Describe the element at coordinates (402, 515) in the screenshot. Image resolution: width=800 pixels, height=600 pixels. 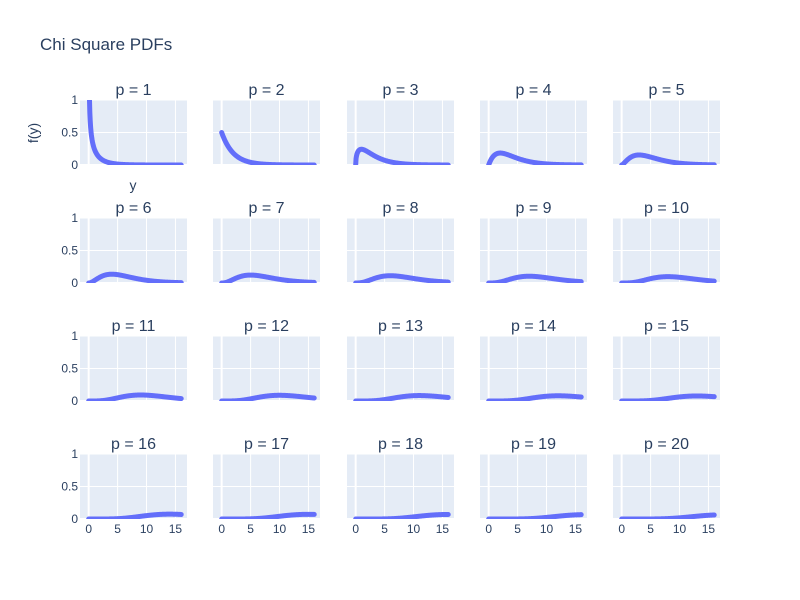
I see `pdf-line-p18` at that location.